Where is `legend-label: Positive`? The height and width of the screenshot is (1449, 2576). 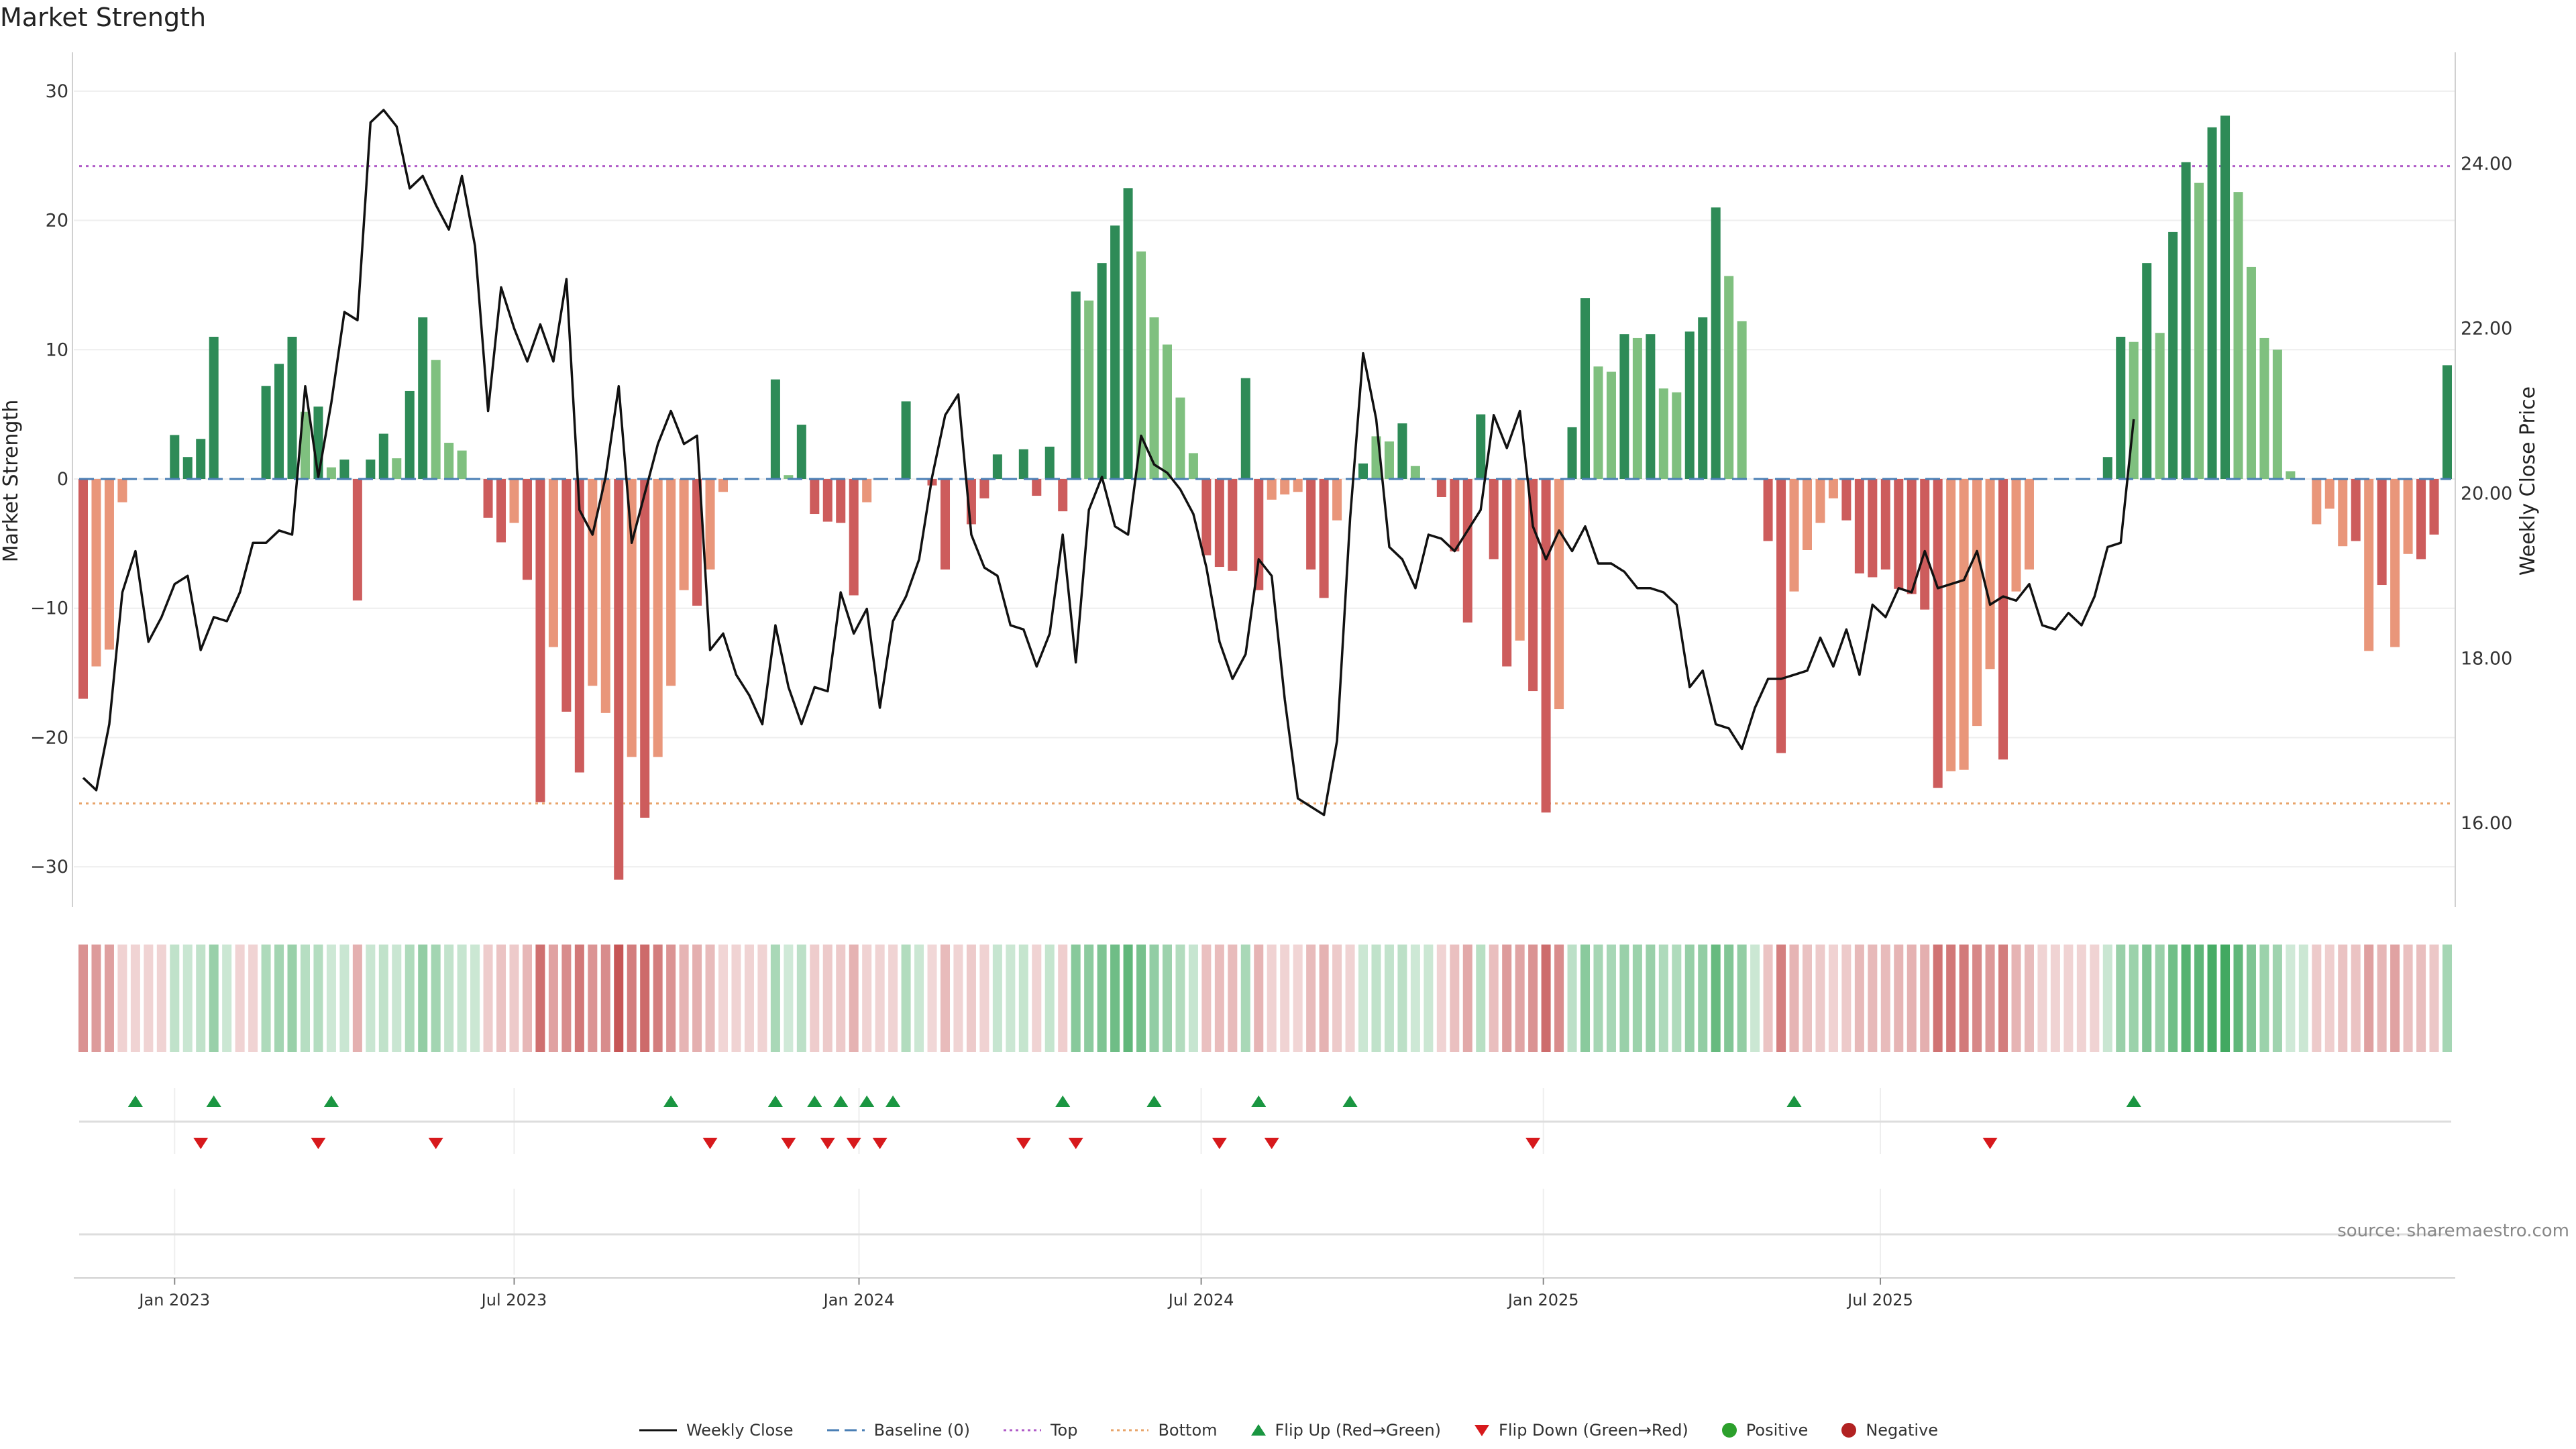
legend-label: Positive is located at coordinates (1777, 1430).